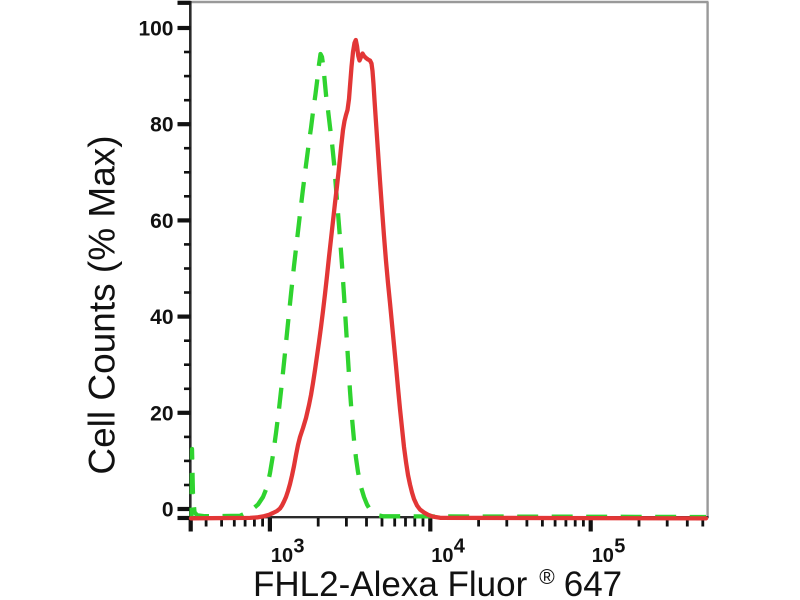  What do you see at coordinates (102, 304) in the screenshot?
I see `svg-text: Cell Counts (% Max)` at bounding box center [102, 304].